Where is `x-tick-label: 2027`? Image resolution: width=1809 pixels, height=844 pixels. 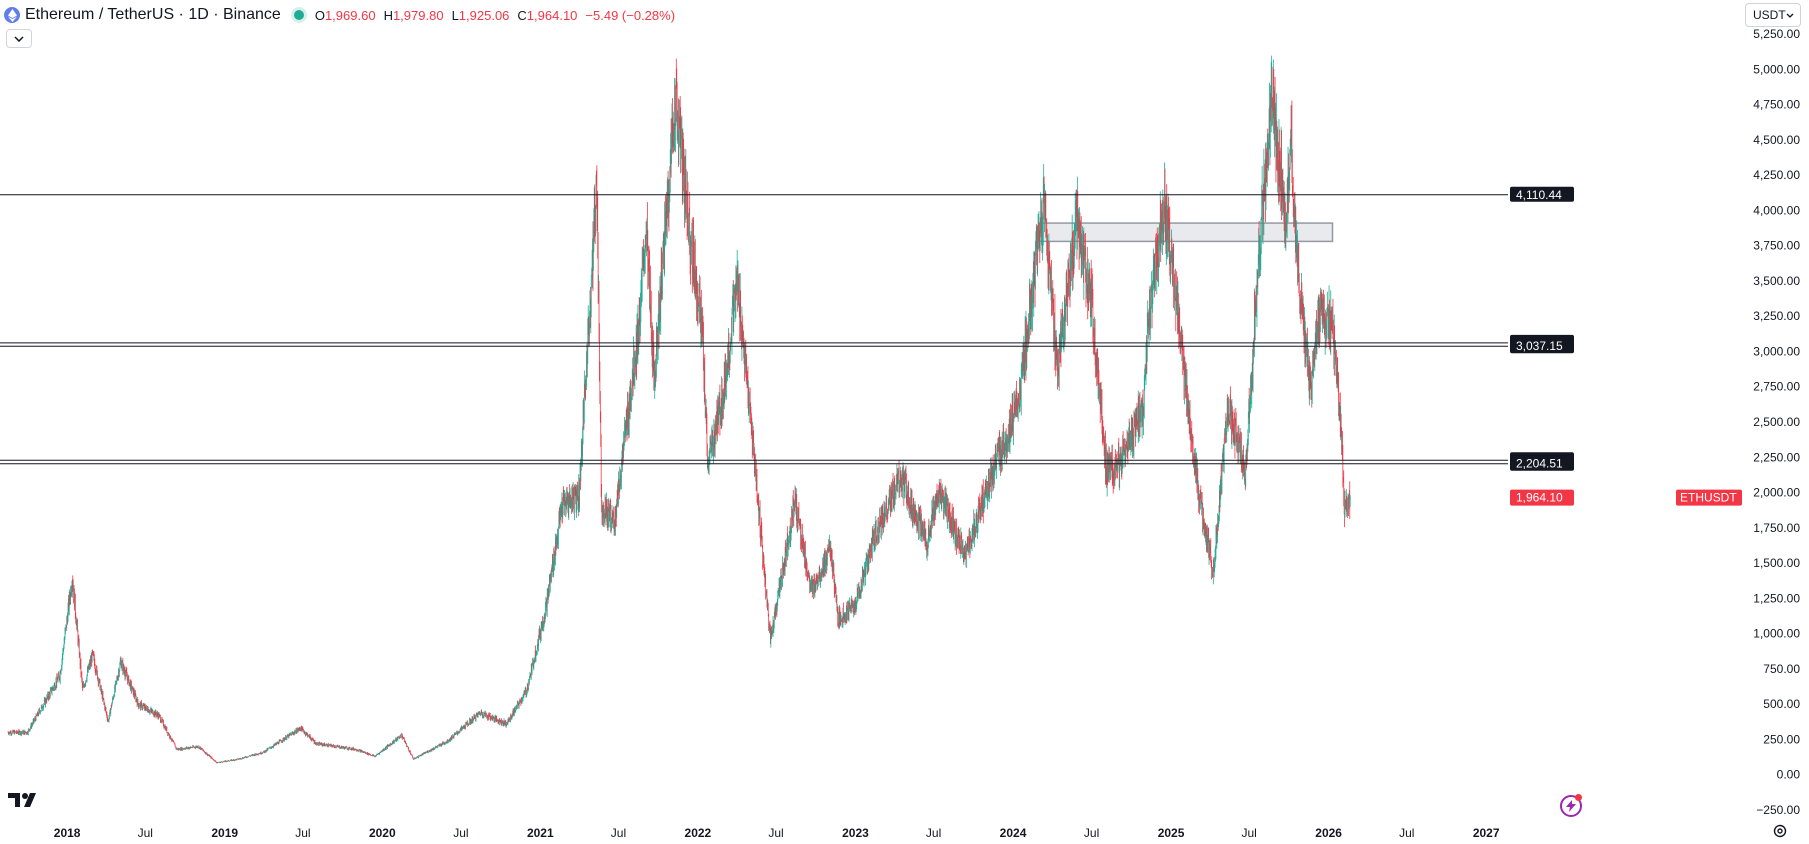 x-tick-label: 2027 is located at coordinates (1486, 833).